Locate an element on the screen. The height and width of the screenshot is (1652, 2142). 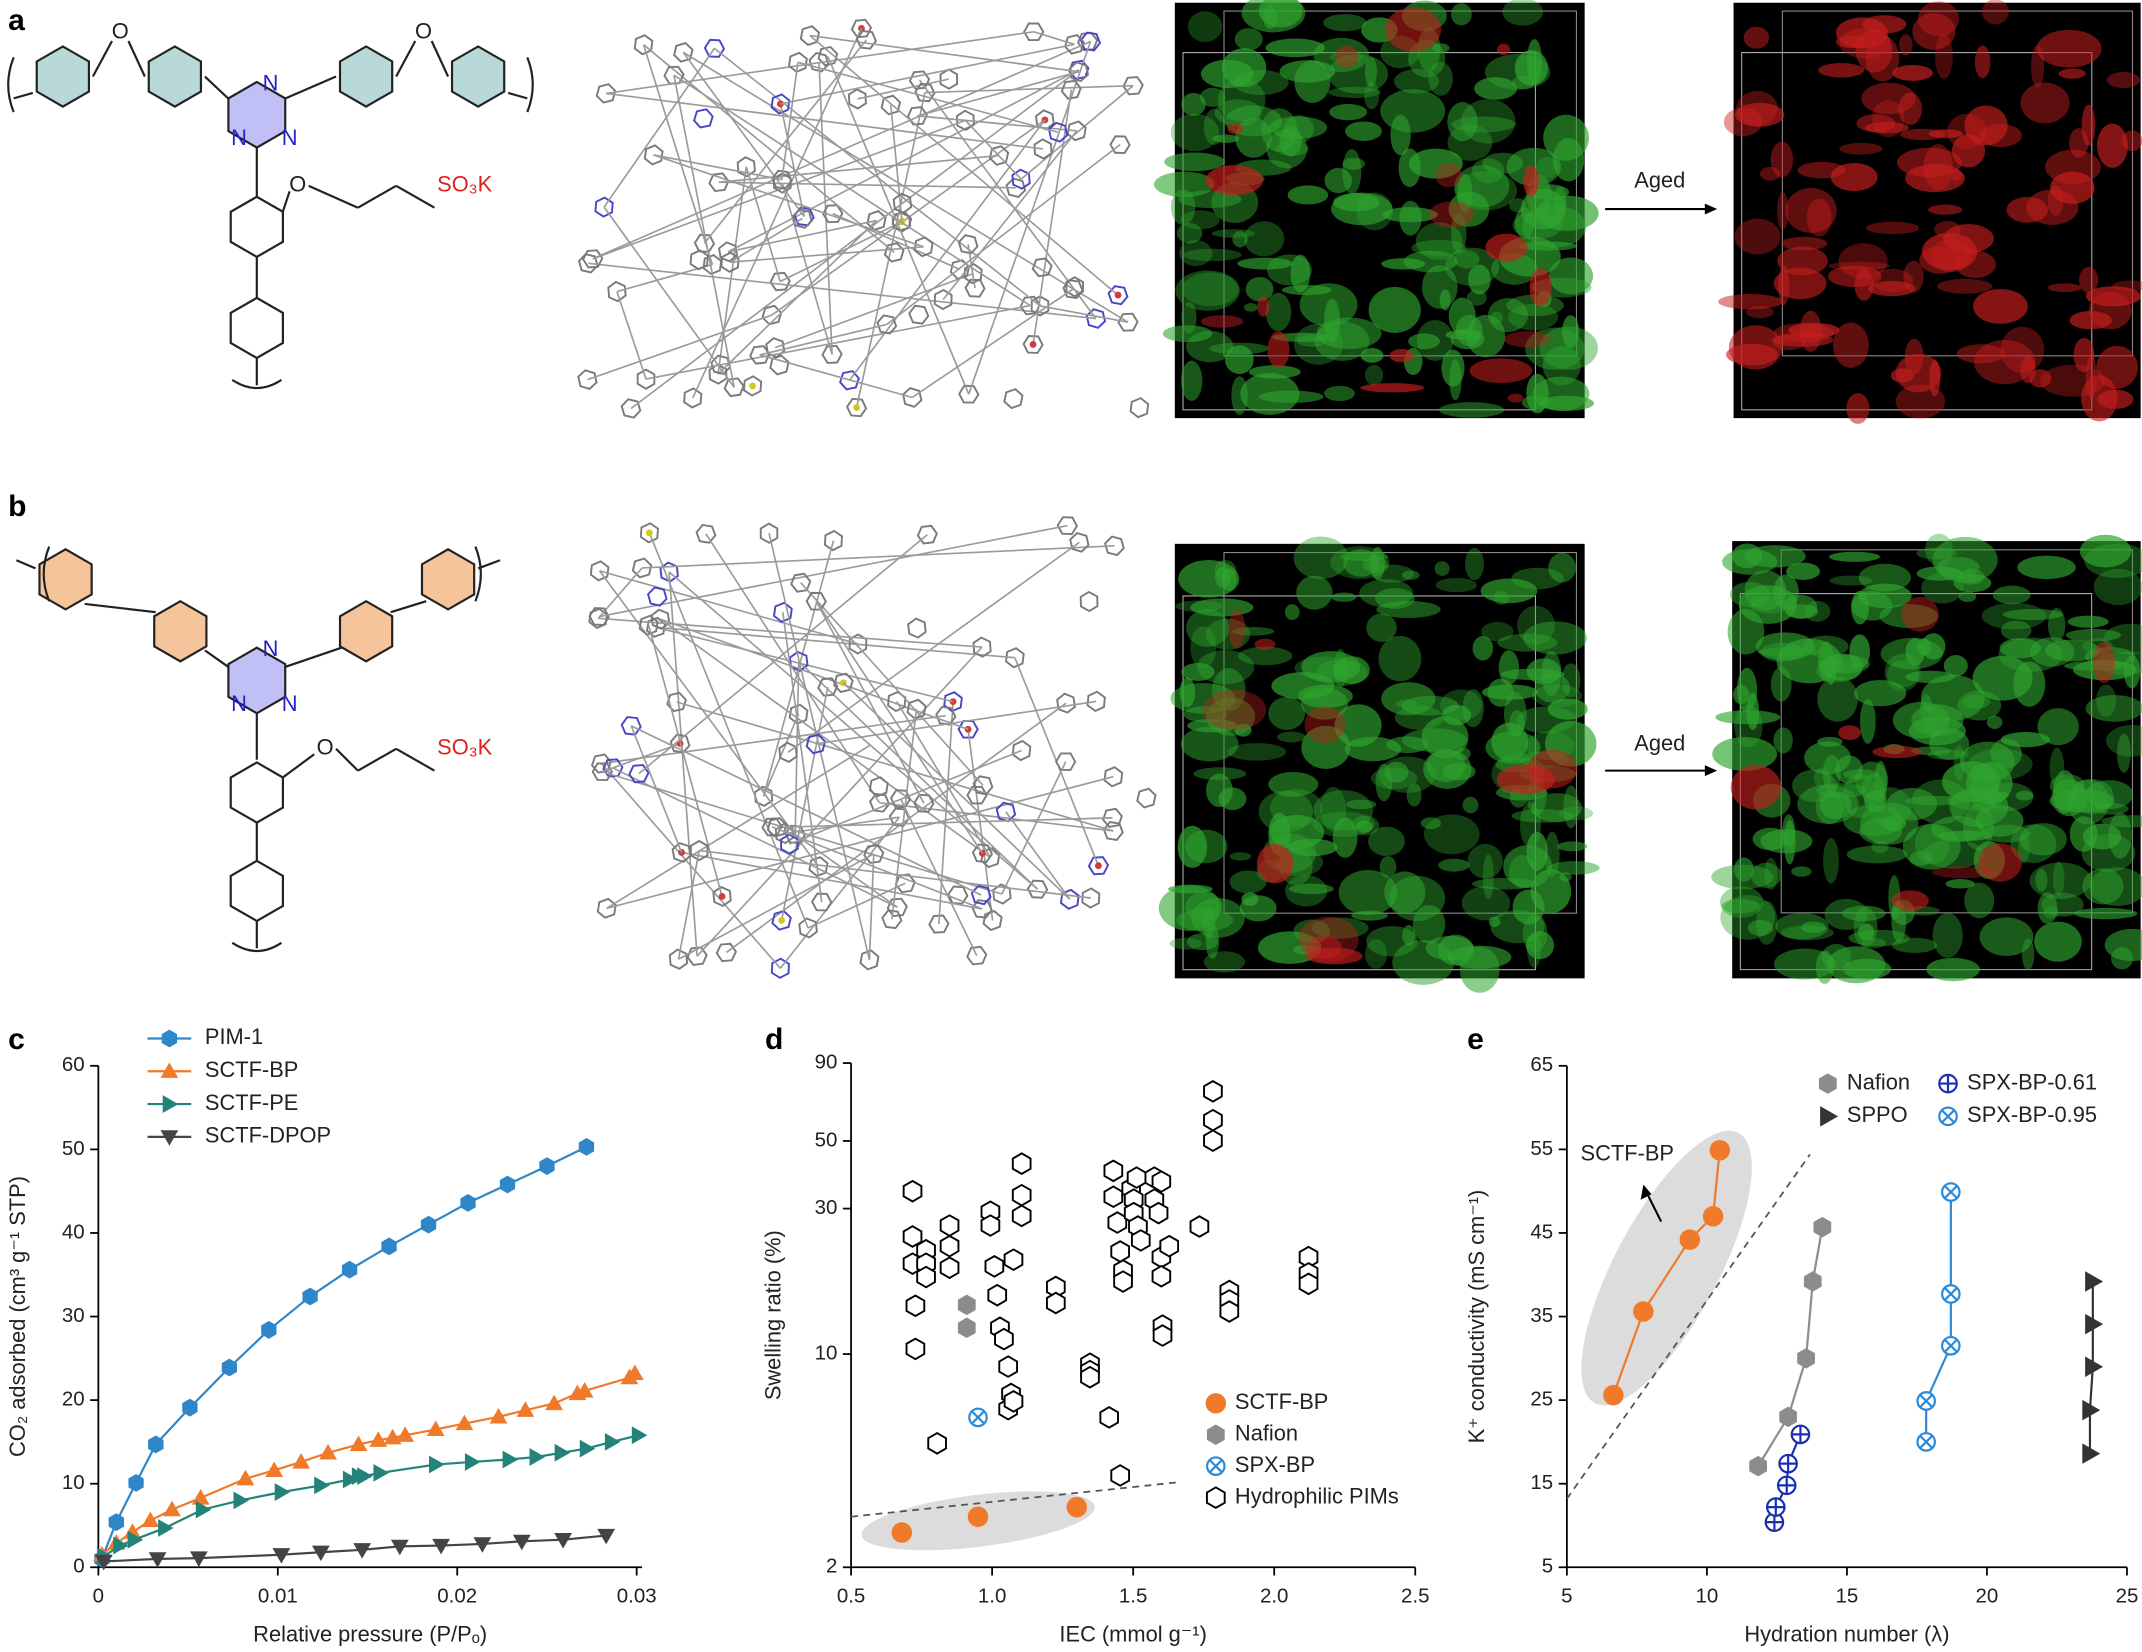
atom-label: N is located at coordinates (290, 137).